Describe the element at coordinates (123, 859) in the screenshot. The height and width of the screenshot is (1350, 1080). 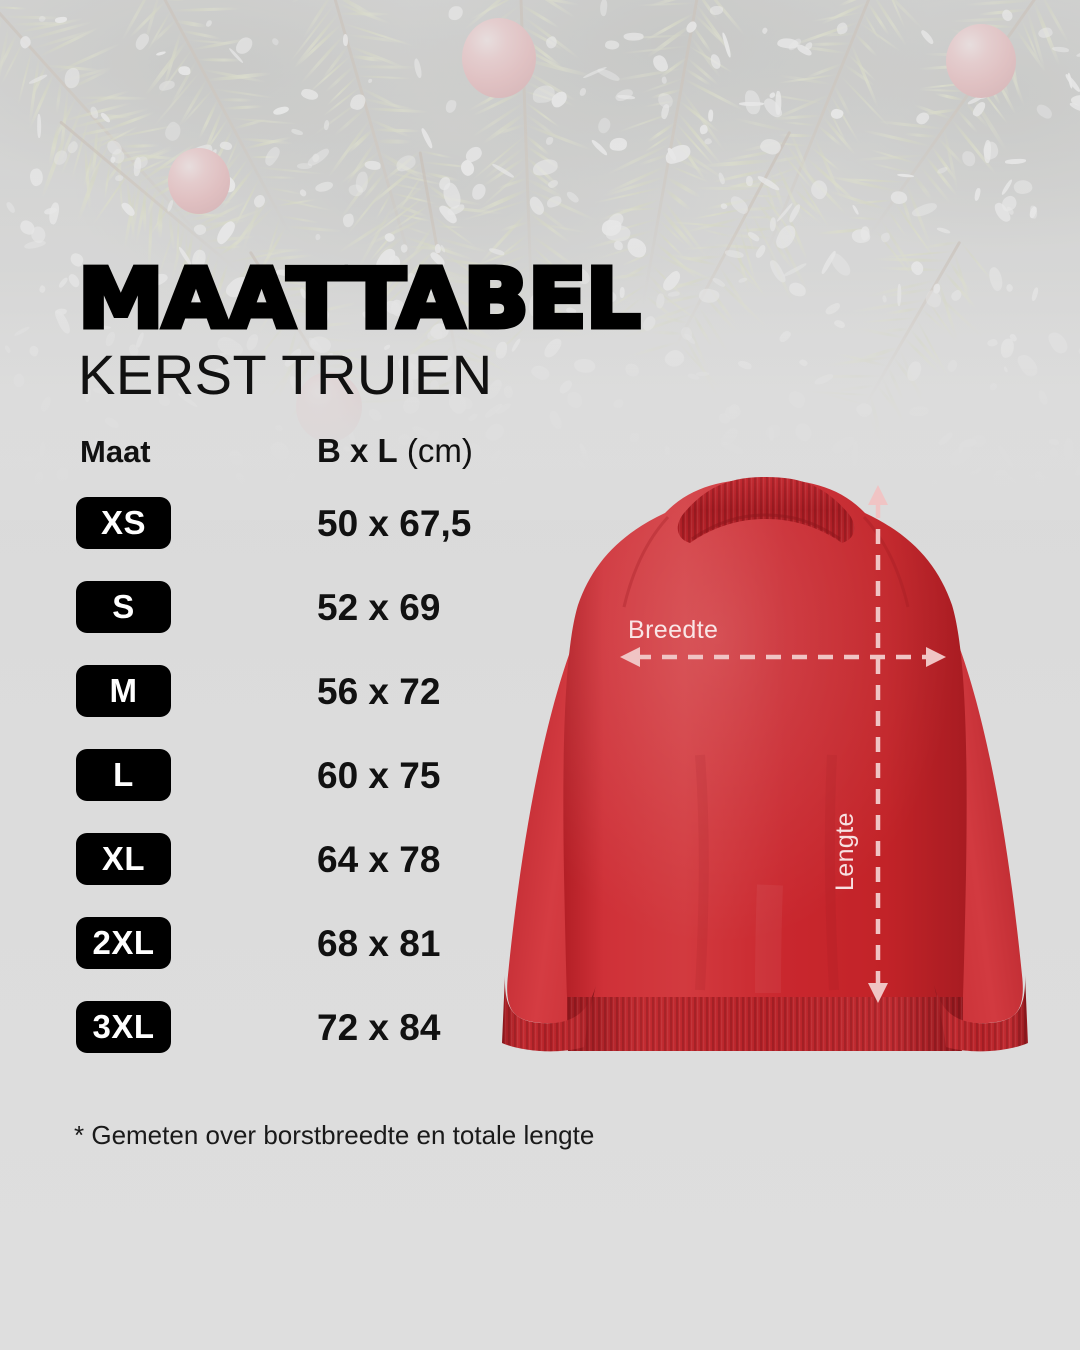
I see `size-badge: XL` at that location.